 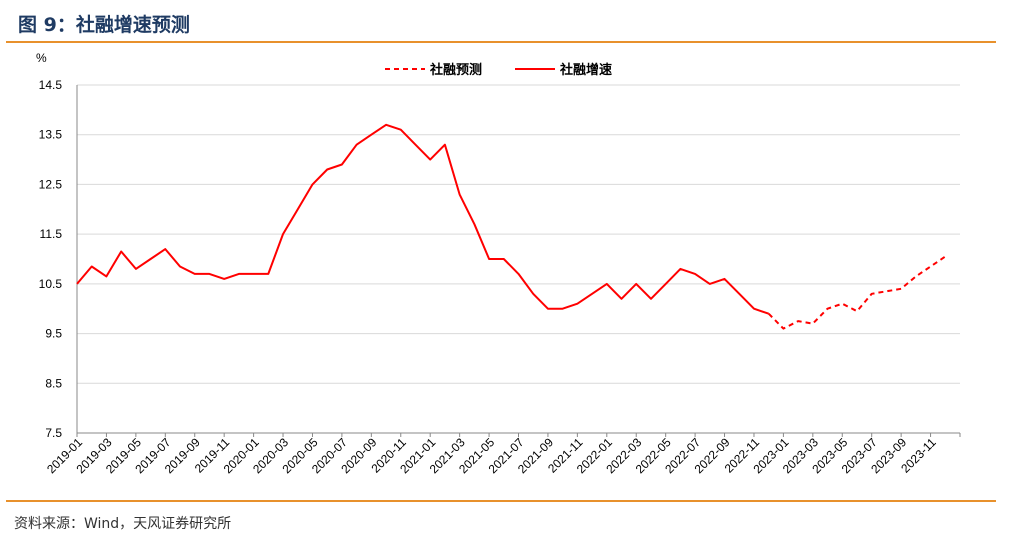 I want to click on legend-label-actual: 社融增速, so click(x=585, y=70).